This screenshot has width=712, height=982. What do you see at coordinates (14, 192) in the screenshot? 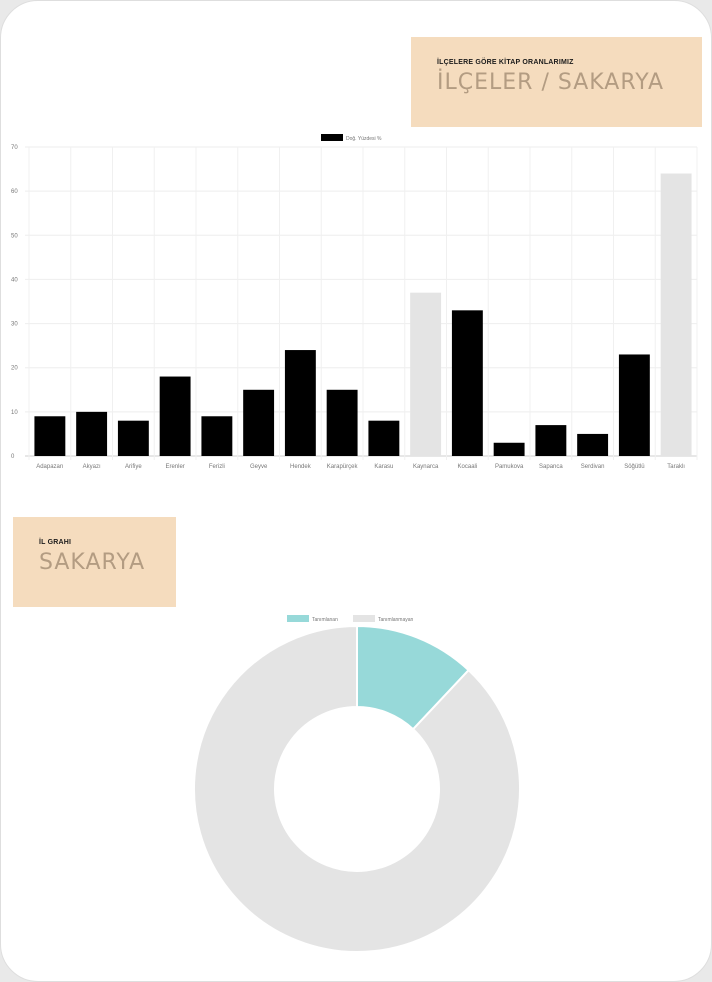
I see `y-tick-label: 60` at bounding box center [14, 192].